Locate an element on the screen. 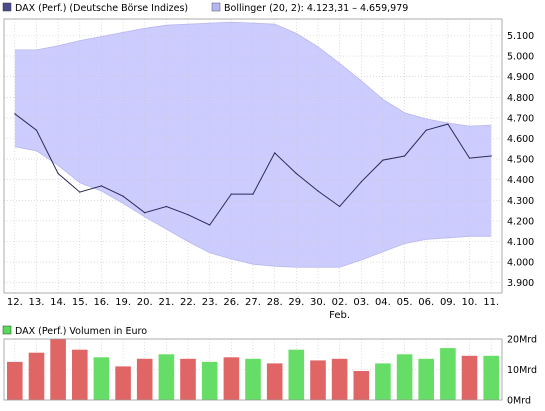  y-tick-label: 4.300 is located at coordinates (520, 201).